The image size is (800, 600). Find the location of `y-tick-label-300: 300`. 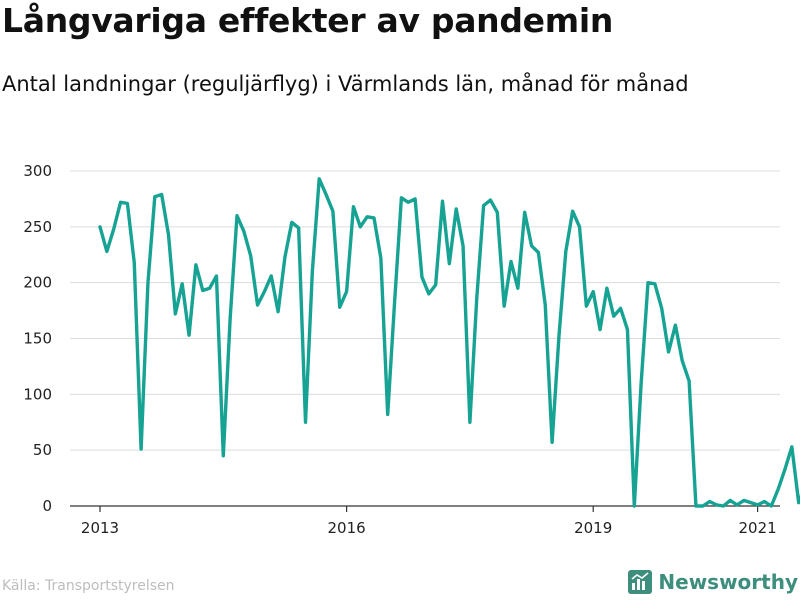

y-tick-label-300: 300 is located at coordinates (37, 171).